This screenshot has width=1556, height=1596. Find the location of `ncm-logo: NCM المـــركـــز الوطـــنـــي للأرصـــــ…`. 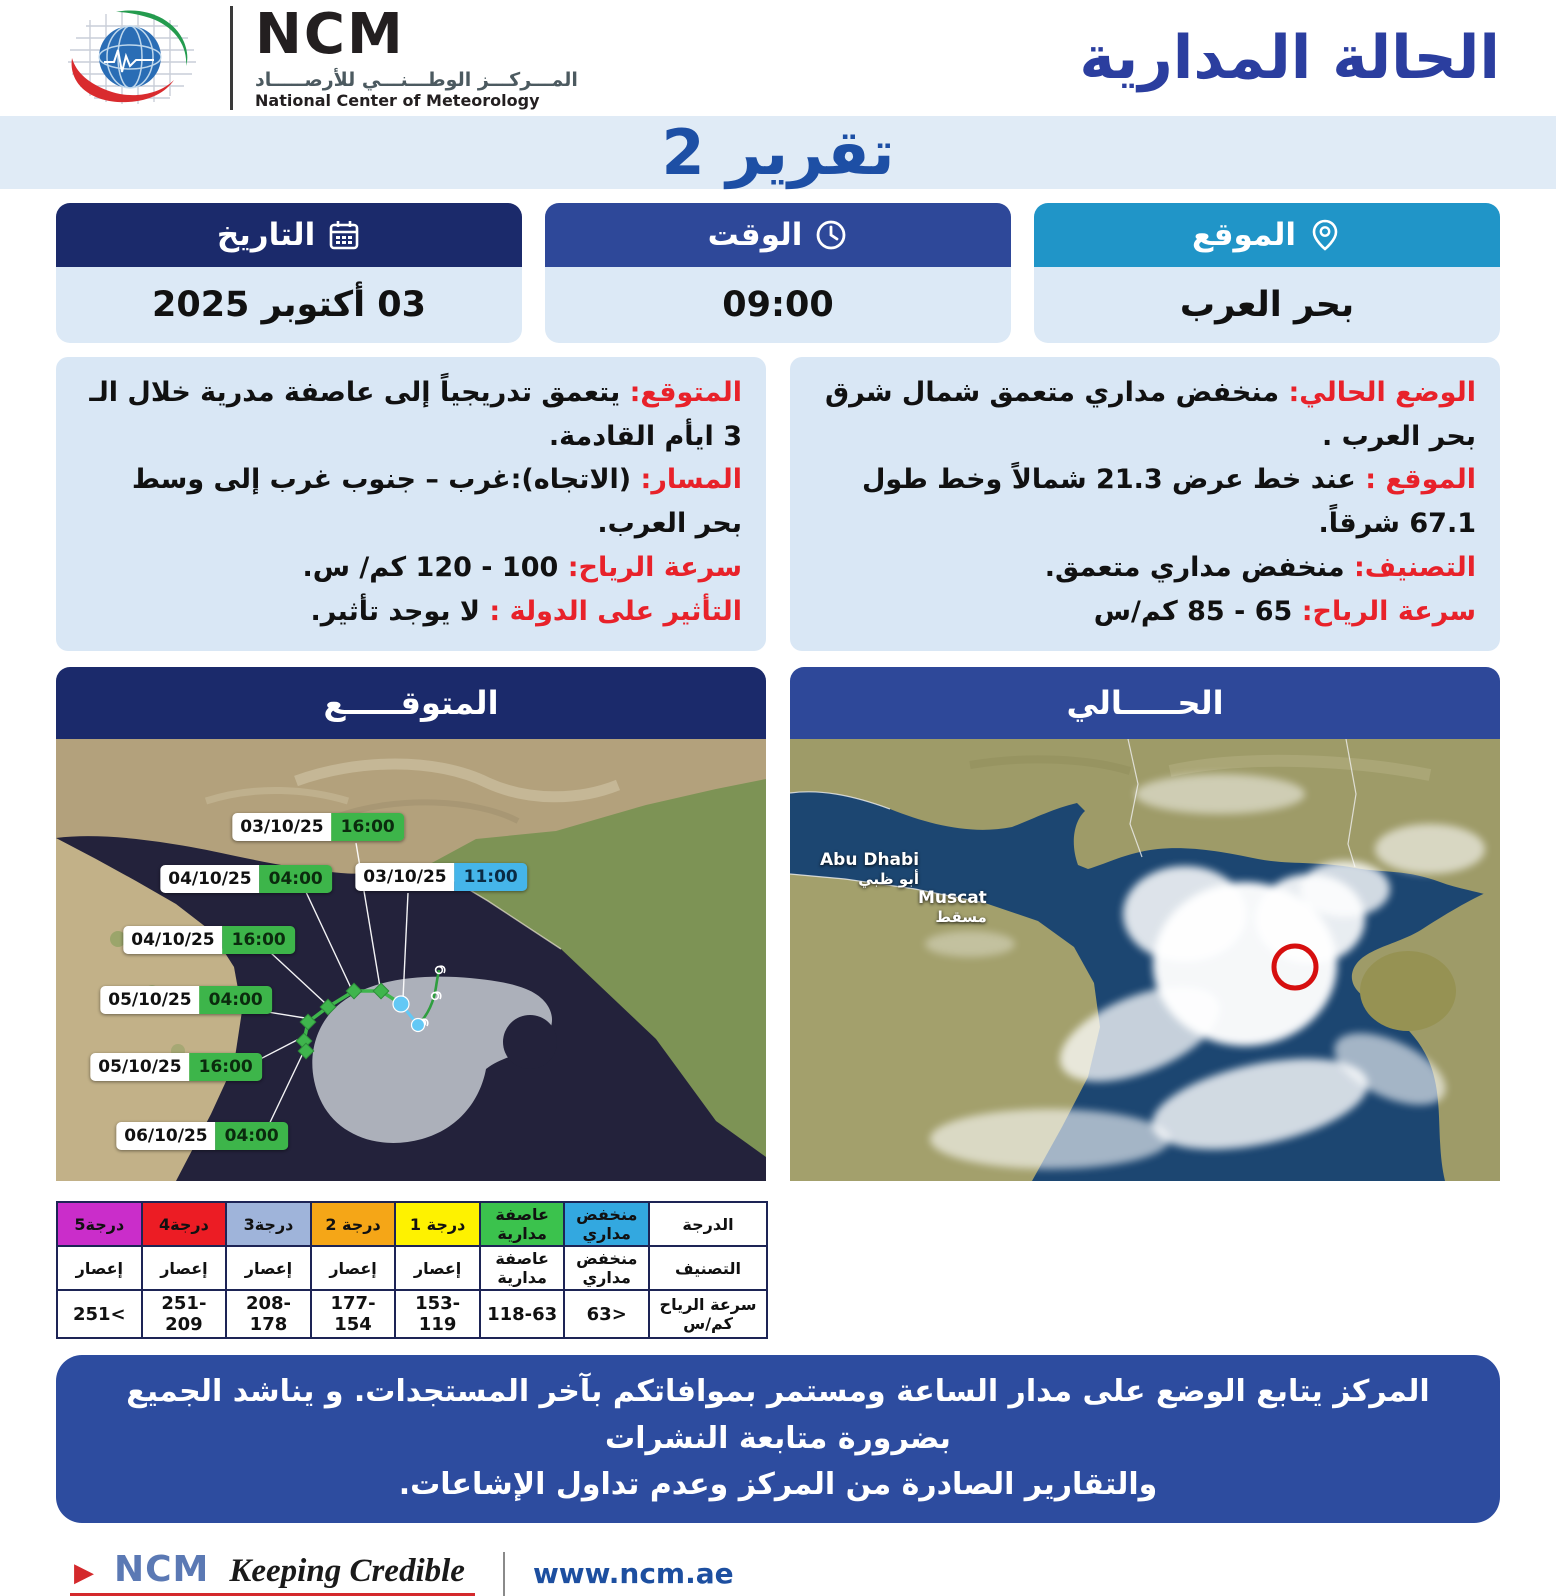

ncm-logo: NCM المـــركـــز الوطـــنـــي للأرصـــــ… is located at coordinates (317, 58).